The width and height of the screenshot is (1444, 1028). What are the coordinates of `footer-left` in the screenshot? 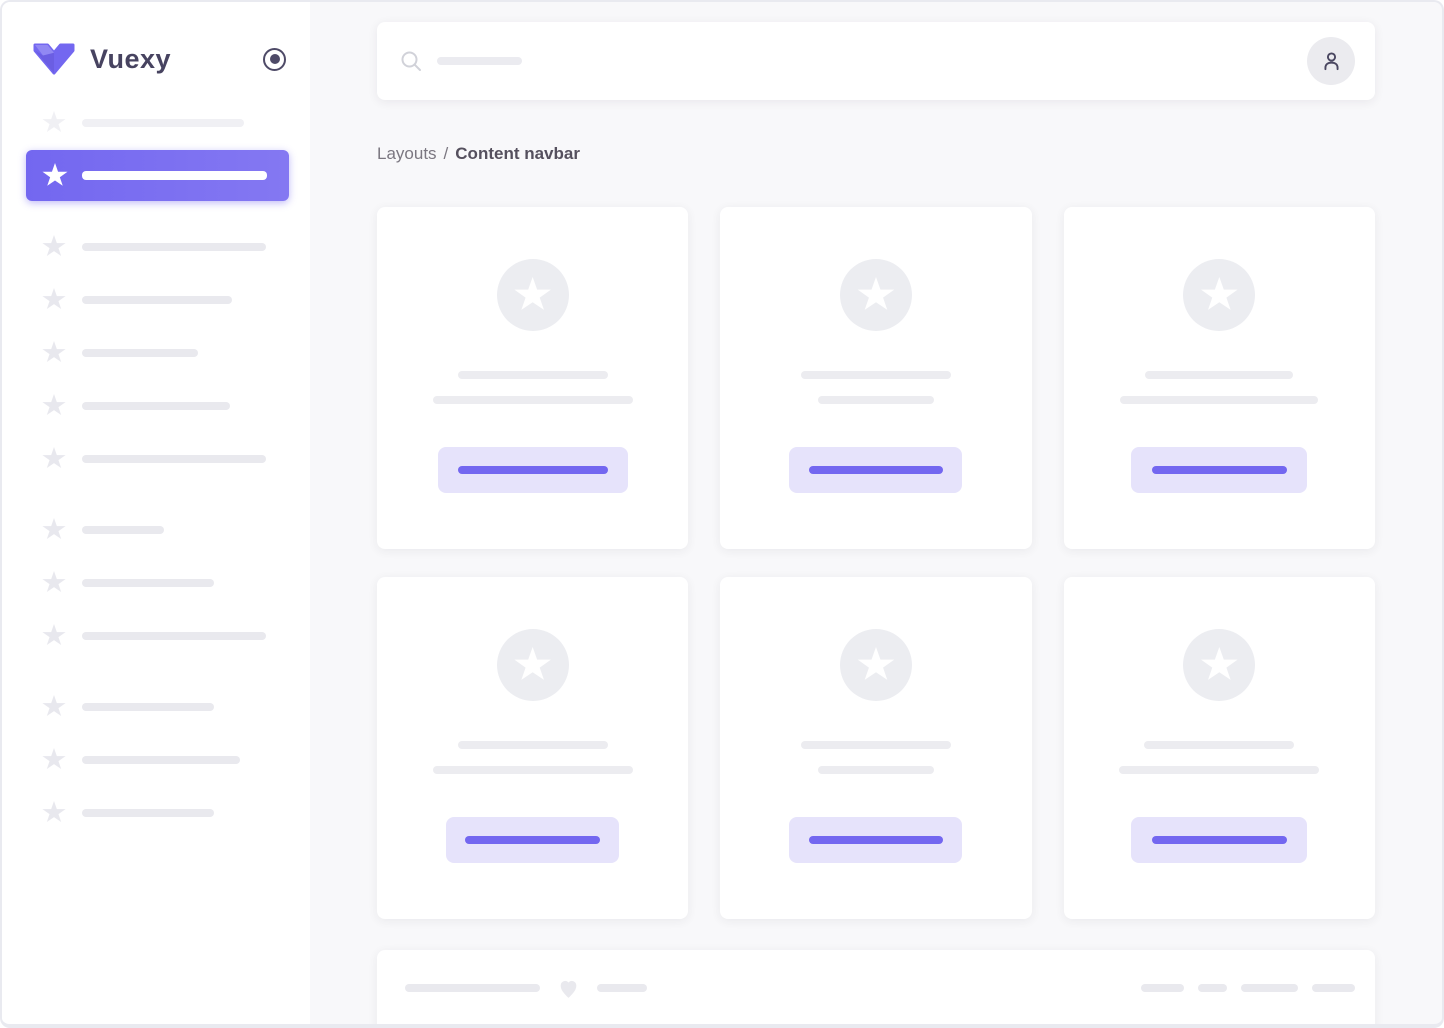 It's located at (526, 988).